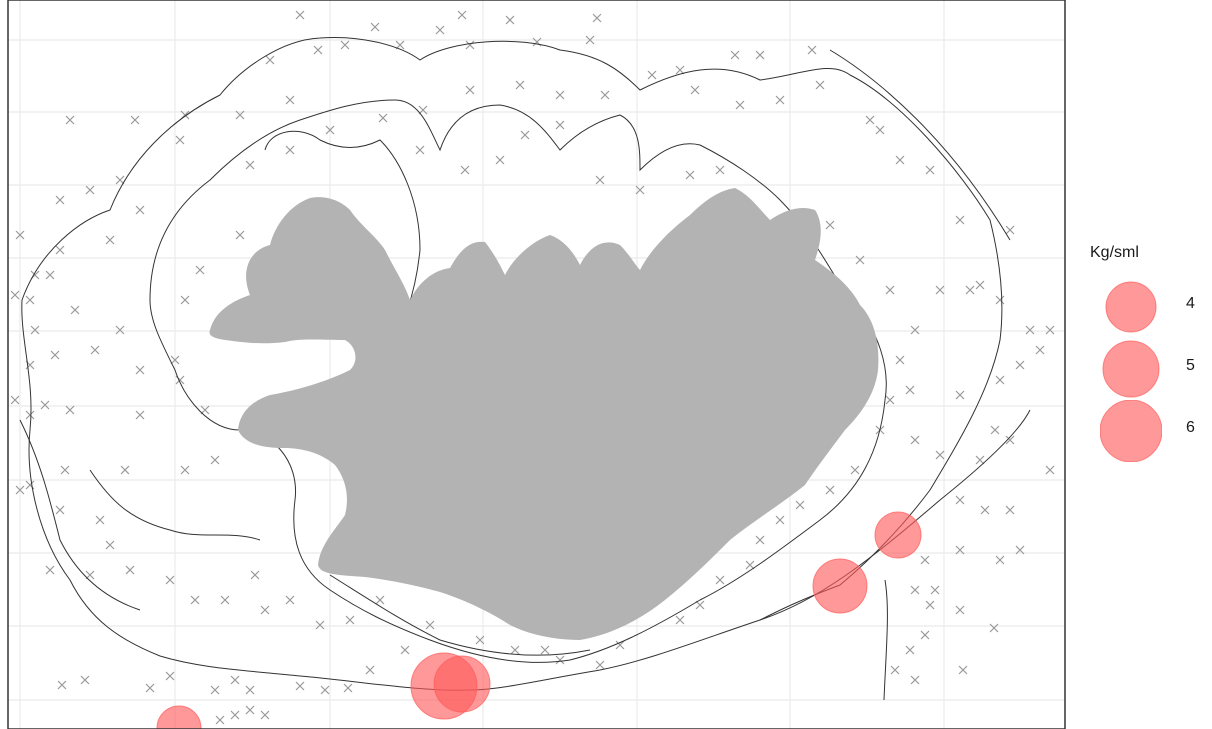 The width and height of the screenshot is (1212, 729). I want to click on legend-bubble-icon, so click(1131, 307).